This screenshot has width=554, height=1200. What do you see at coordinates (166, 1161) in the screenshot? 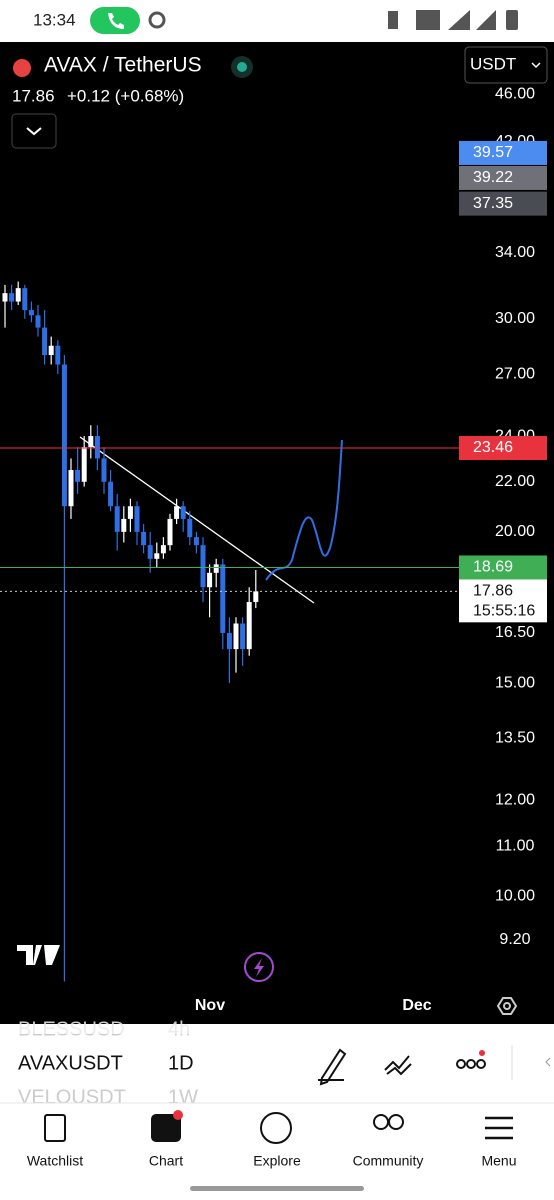
I see `nav-label: Chart` at bounding box center [166, 1161].